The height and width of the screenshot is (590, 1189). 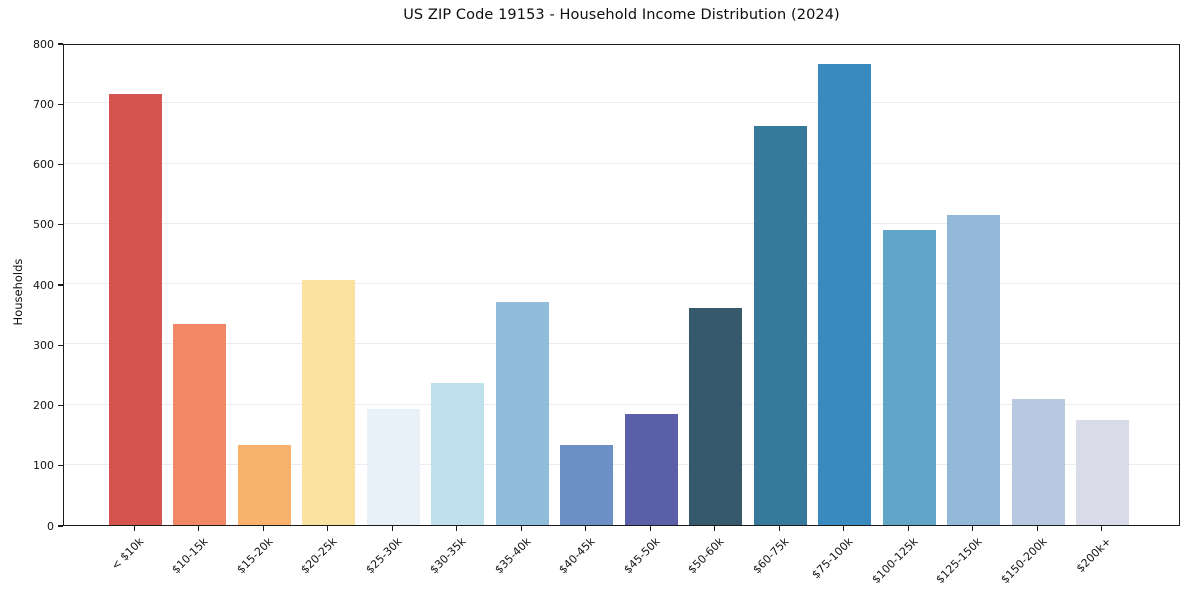 What do you see at coordinates (319, 556) in the screenshot?
I see `x-tick-label-$20-25k: $20-25k` at bounding box center [319, 556].